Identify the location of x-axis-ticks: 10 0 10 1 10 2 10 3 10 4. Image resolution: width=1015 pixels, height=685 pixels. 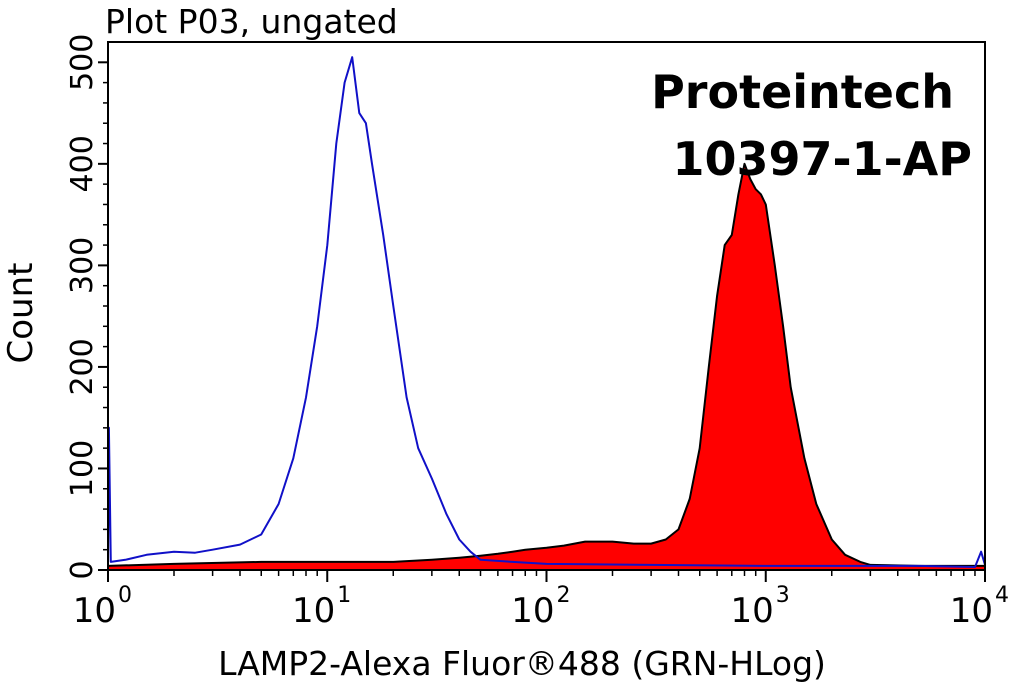
(541, 600).